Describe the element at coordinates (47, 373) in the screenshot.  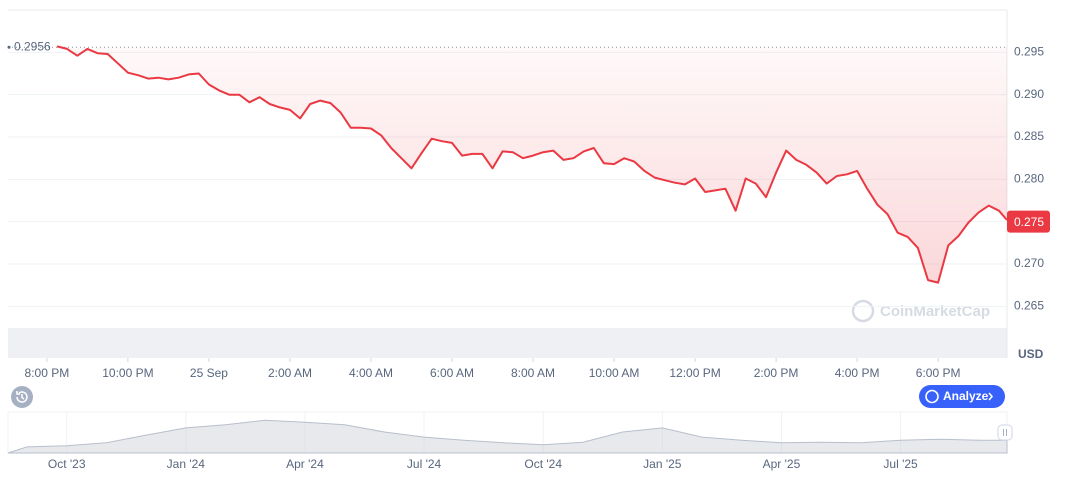
I see `x-tick-label: 8:00 PM` at that location.